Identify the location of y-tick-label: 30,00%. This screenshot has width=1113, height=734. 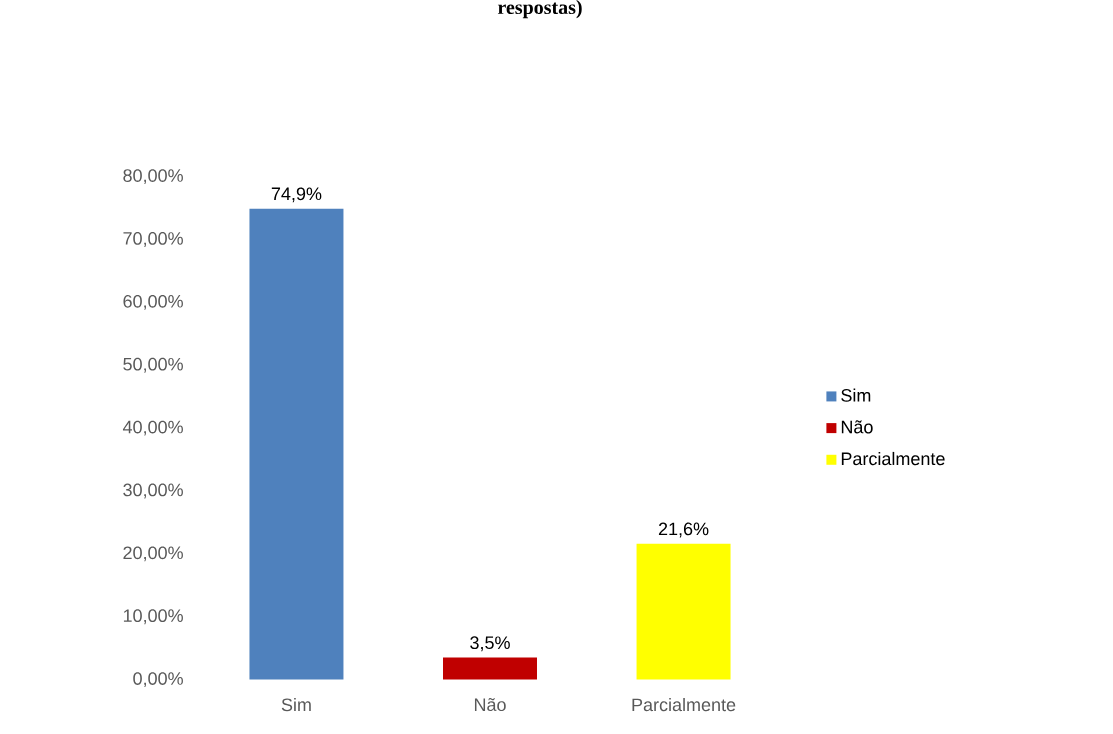
(153, 491).